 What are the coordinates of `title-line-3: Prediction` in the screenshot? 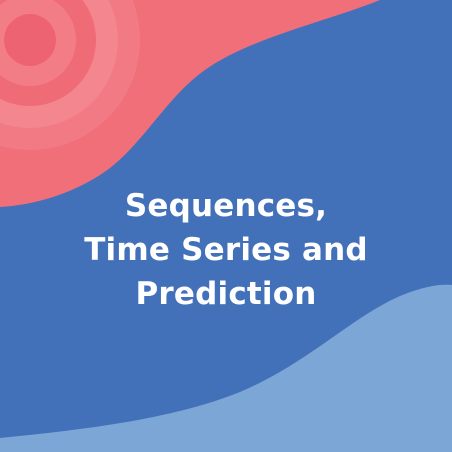 It's located at (226, 294).